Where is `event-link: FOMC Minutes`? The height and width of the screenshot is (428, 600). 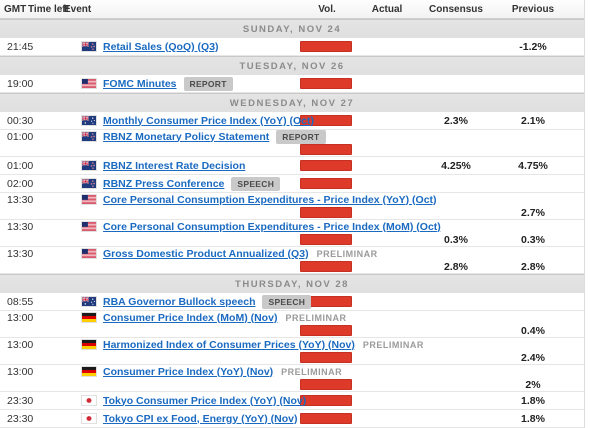 event-link: FOMC Minutes is located at coordinates (140, 83).